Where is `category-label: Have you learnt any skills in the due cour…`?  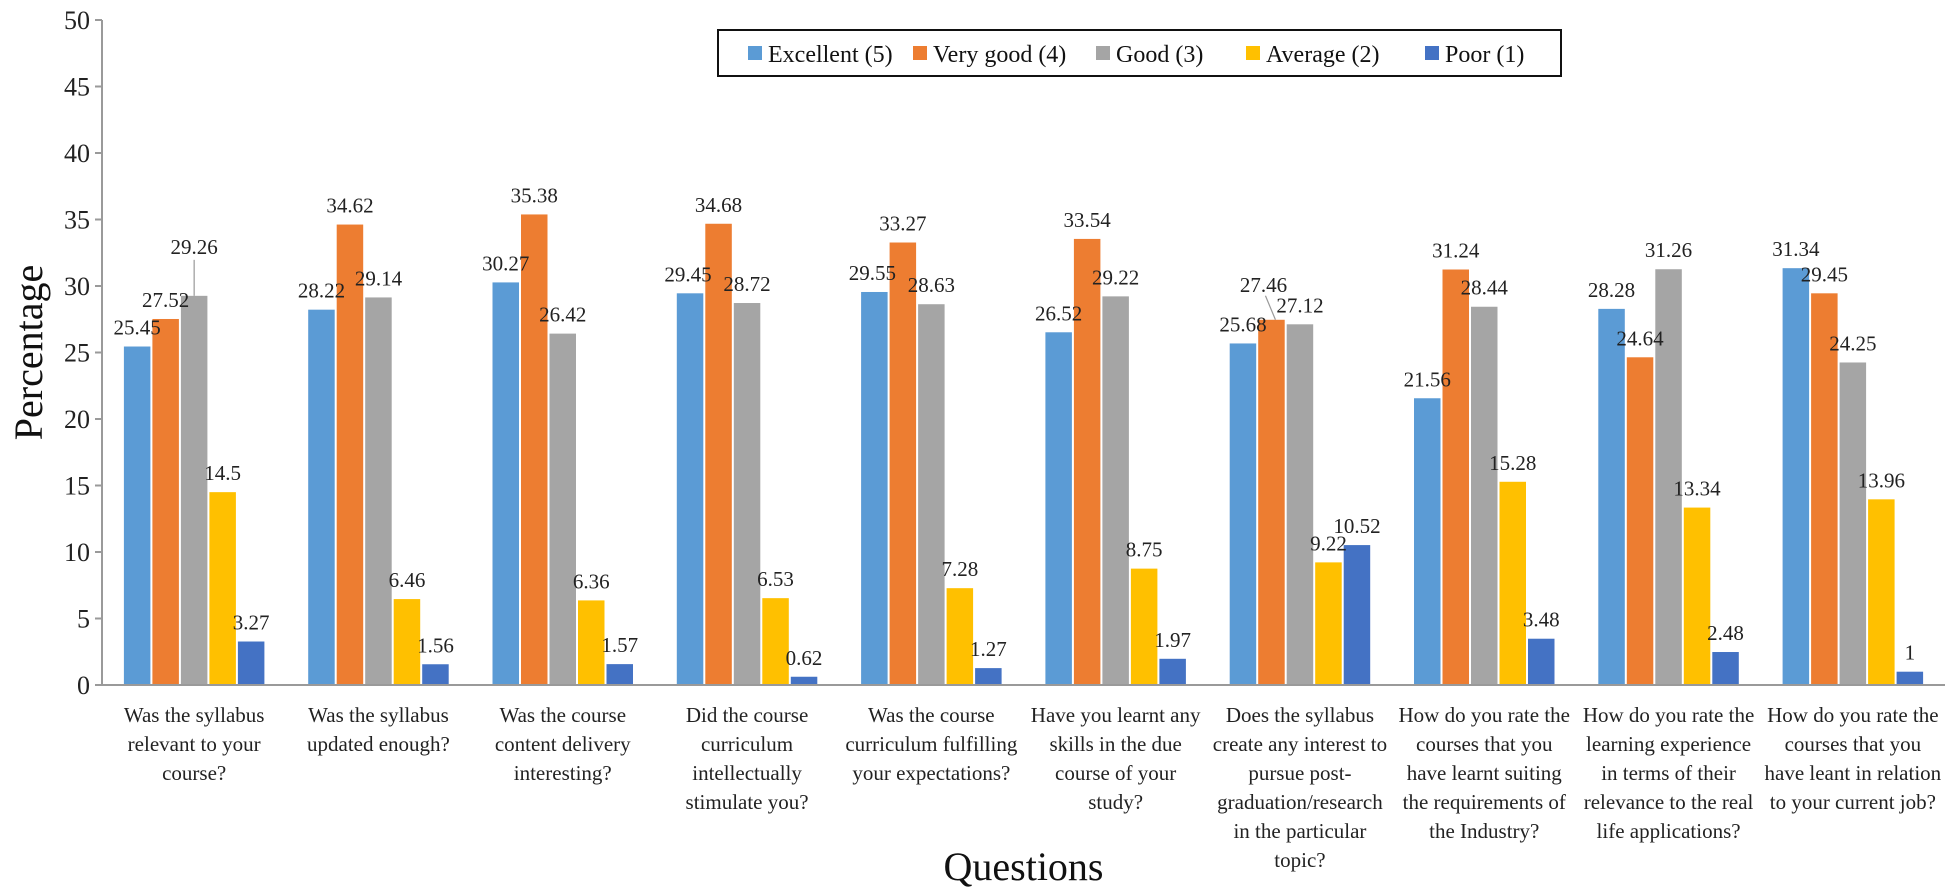
category-label: Have you learnt any skills in the due cour… is located at coordinates (1116, 758).